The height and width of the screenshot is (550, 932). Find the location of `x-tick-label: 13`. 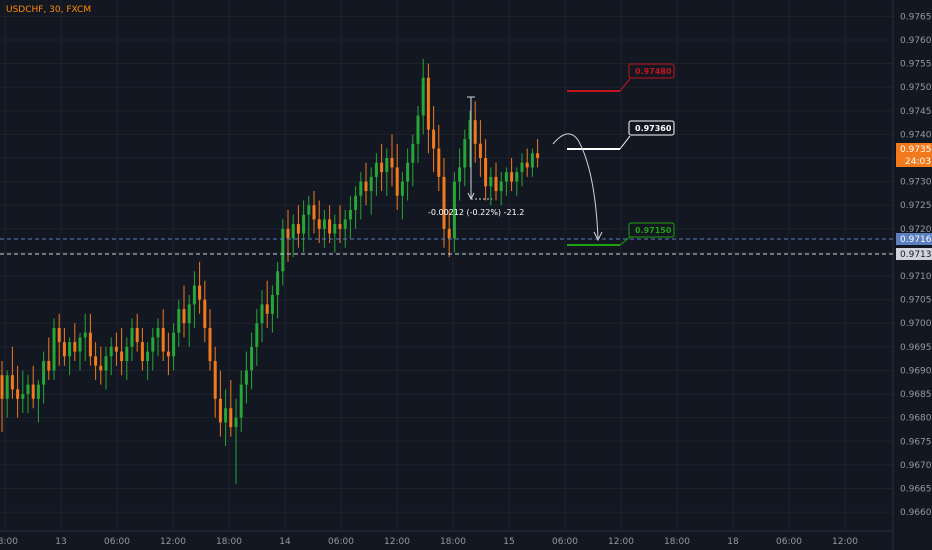

x-tick-label: 13 is located at coordinates (60, 542).